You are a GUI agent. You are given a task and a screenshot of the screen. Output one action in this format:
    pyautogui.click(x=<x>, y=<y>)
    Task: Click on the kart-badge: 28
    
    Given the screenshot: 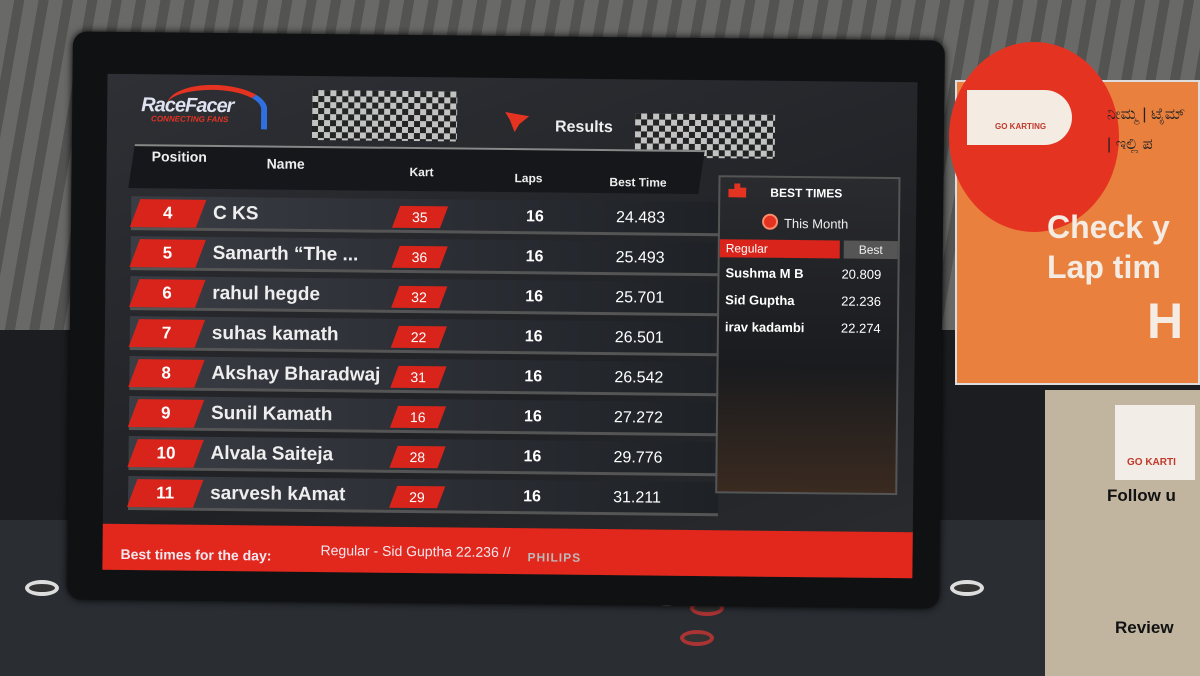 What is the action you would take?
    pyautogui.click(x=417, y=457)
    